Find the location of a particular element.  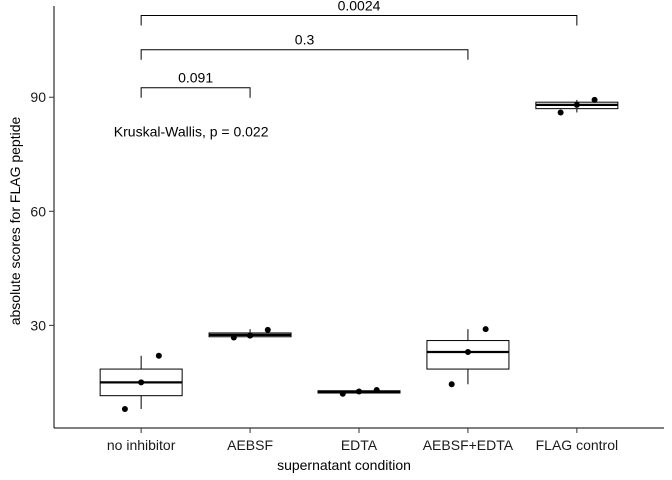

x-axis-title: supernatant condition is located at coordinates (344, 465).